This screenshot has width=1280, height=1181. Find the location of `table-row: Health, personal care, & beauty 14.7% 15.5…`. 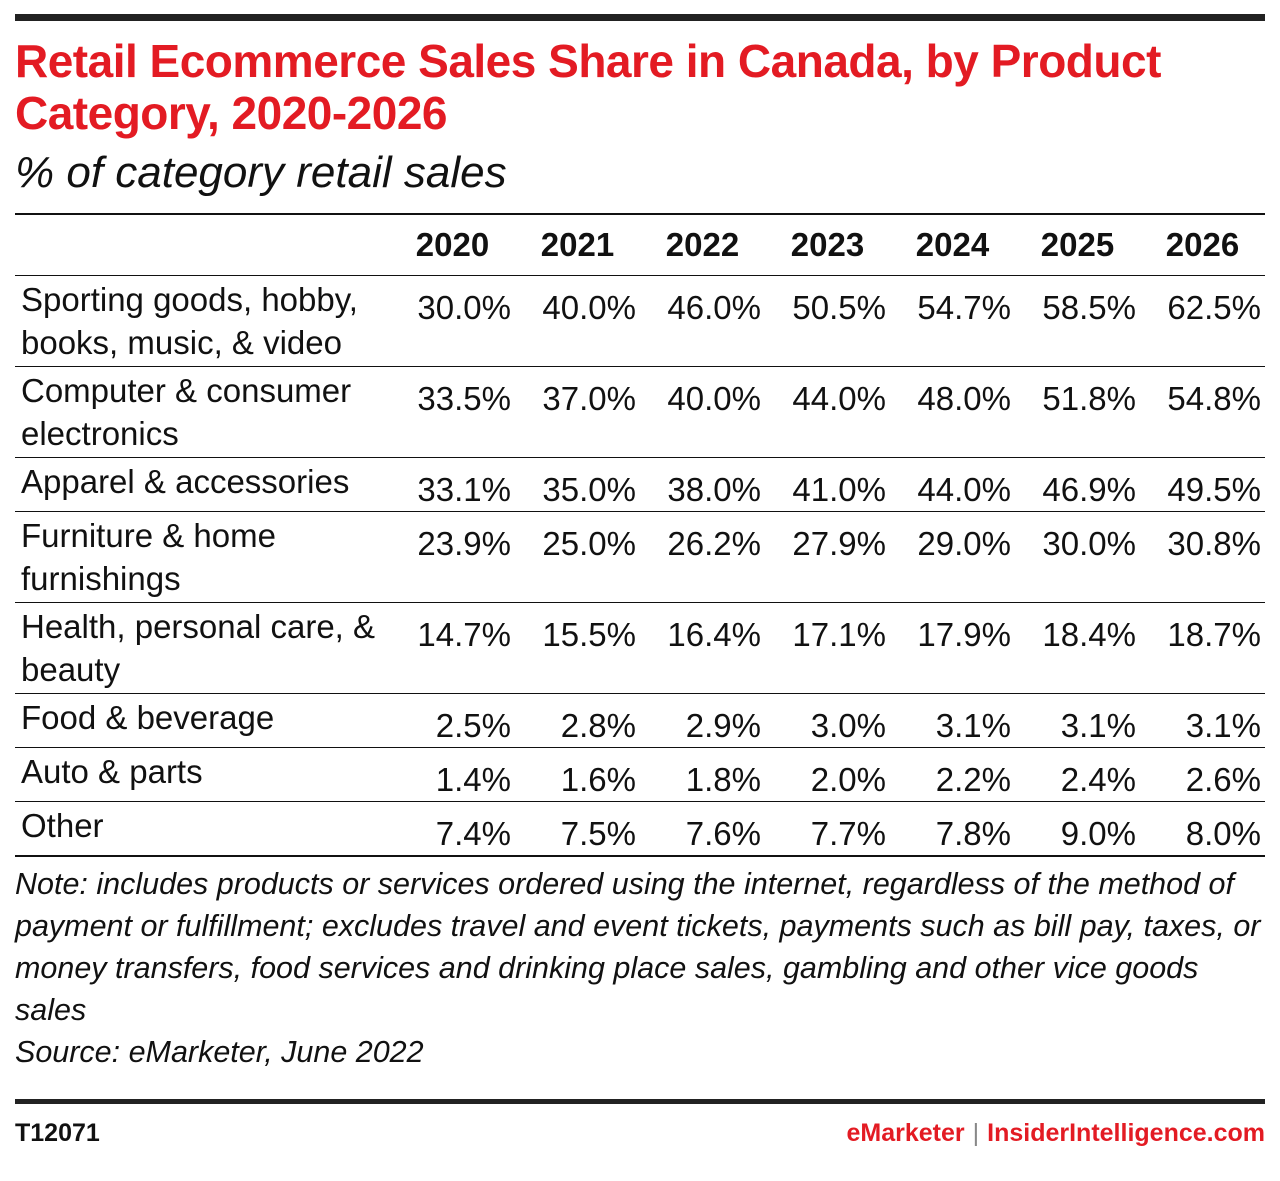

table-row: Health, personal care, & beauty 14.7% 15.5… is located at coordinates (640, 648).